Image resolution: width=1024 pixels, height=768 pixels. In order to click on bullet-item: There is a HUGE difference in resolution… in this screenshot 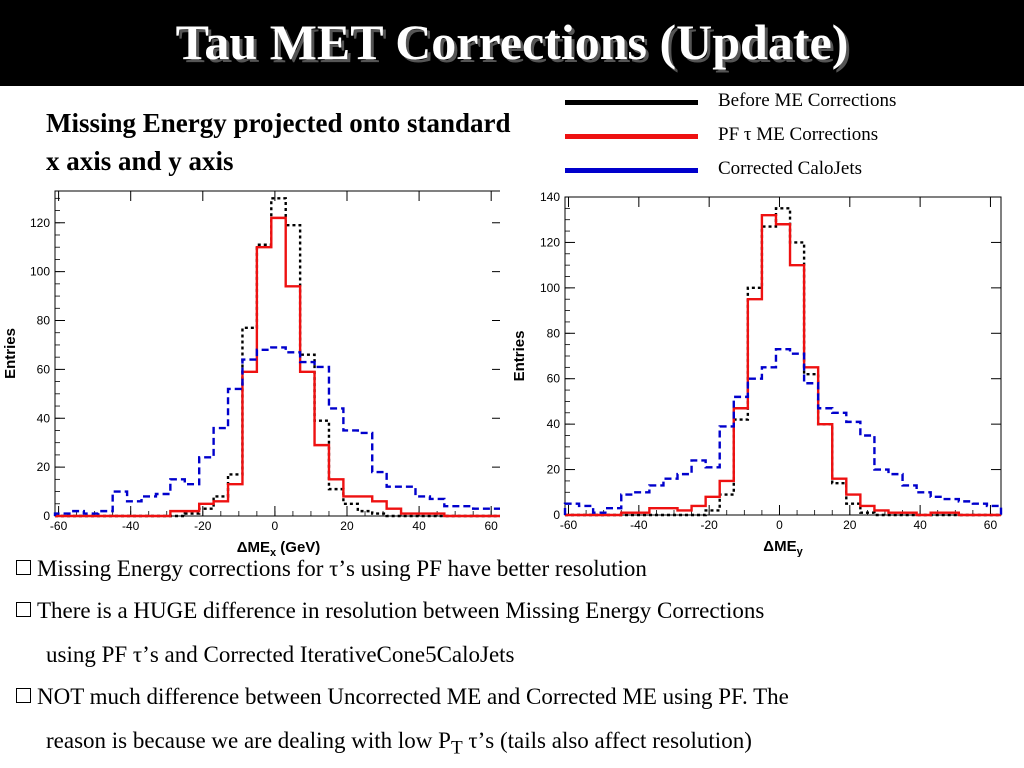, I will do `click(390, 611)`.